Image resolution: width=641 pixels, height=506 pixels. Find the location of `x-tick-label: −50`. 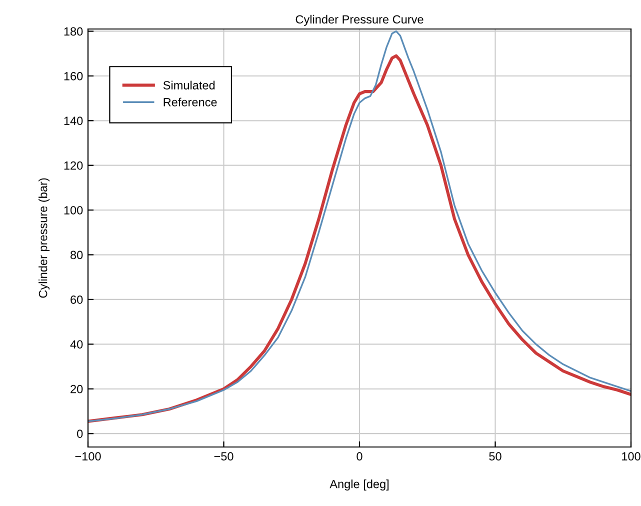

x-tick-label: −50 is located at coordinates (224, 456).